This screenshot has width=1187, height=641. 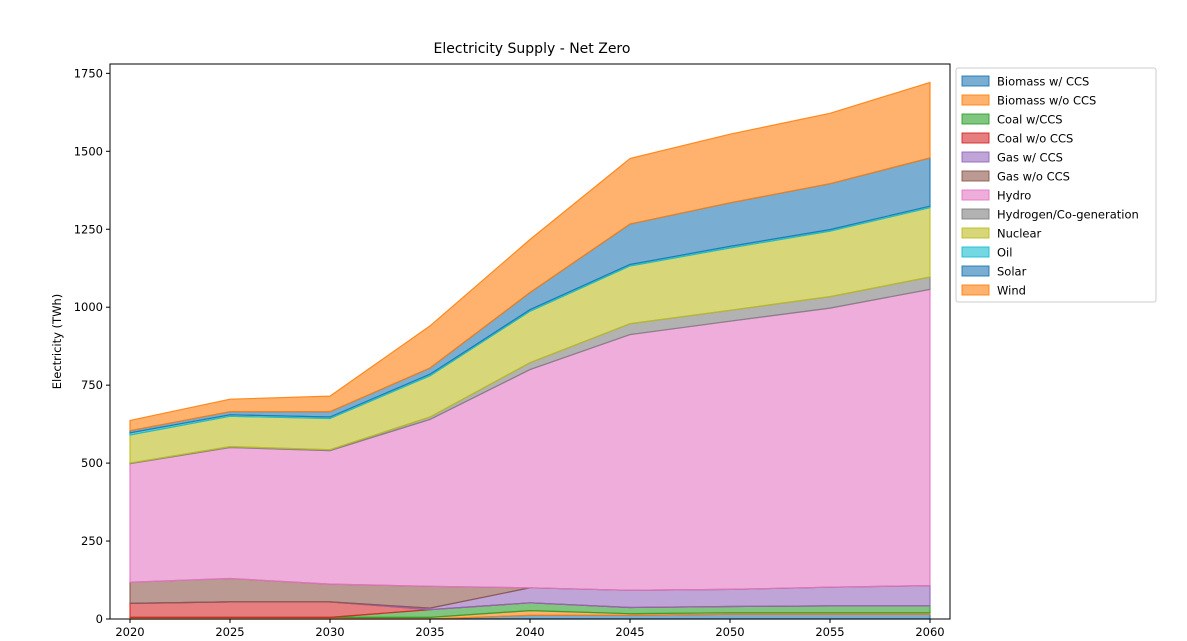 What do you see at coordinates (975, 81) in the screenshot?
I see `legend-swatch-biomass-w-ccs` at bounding box center [975, 81].